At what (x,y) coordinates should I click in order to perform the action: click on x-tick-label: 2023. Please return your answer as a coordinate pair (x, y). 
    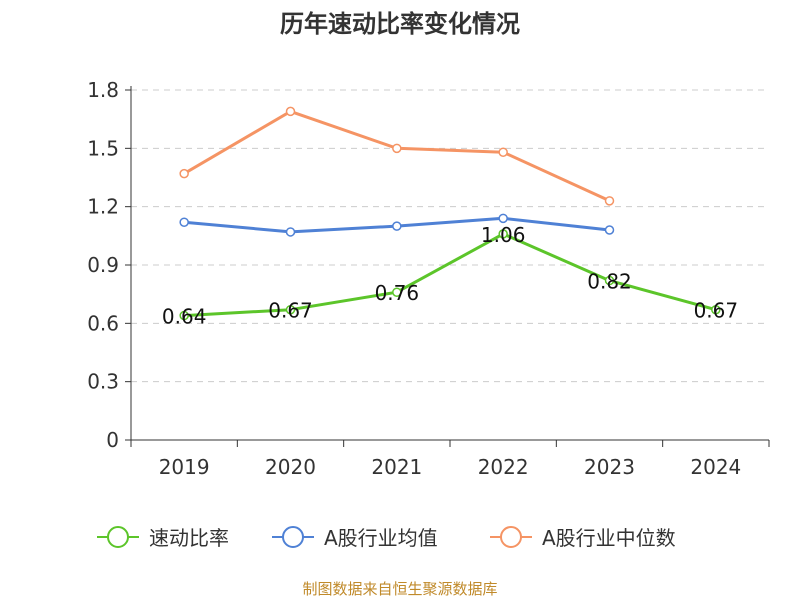
    Looking at the image, I should click on (609, 467).